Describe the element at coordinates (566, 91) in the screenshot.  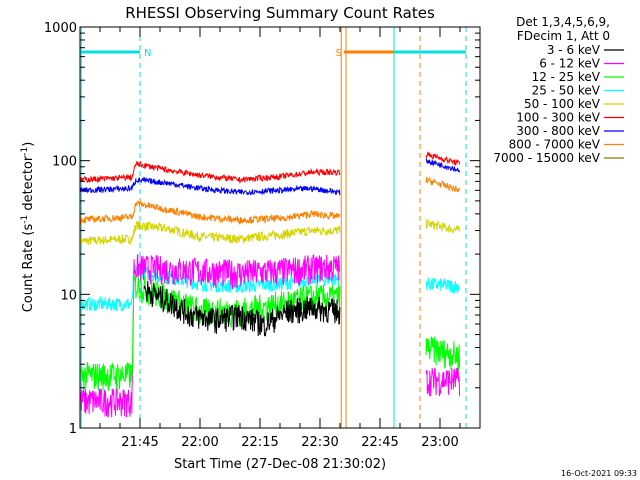
I see `legend-label: 25 - 50 keV` at that location.